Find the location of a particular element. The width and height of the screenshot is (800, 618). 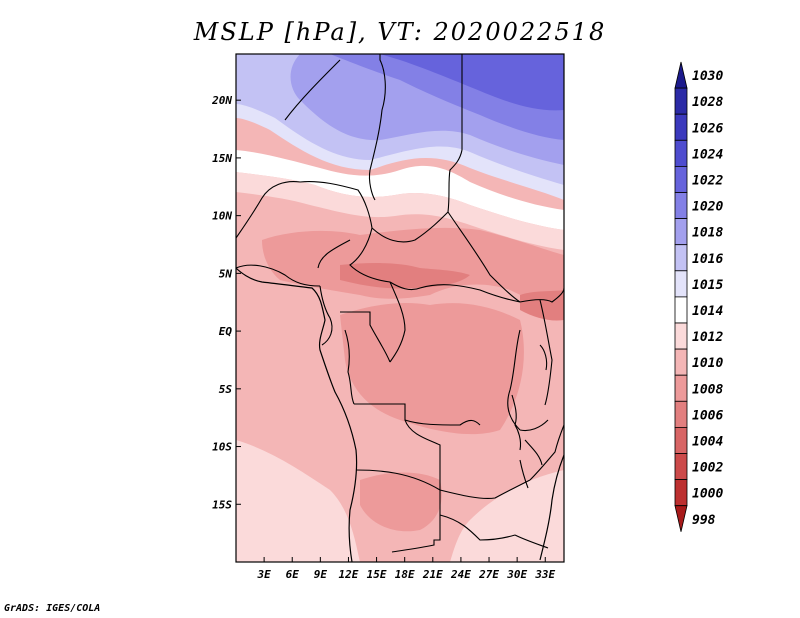

lat-tick-label: 5N is located at coordinates (226, 273).